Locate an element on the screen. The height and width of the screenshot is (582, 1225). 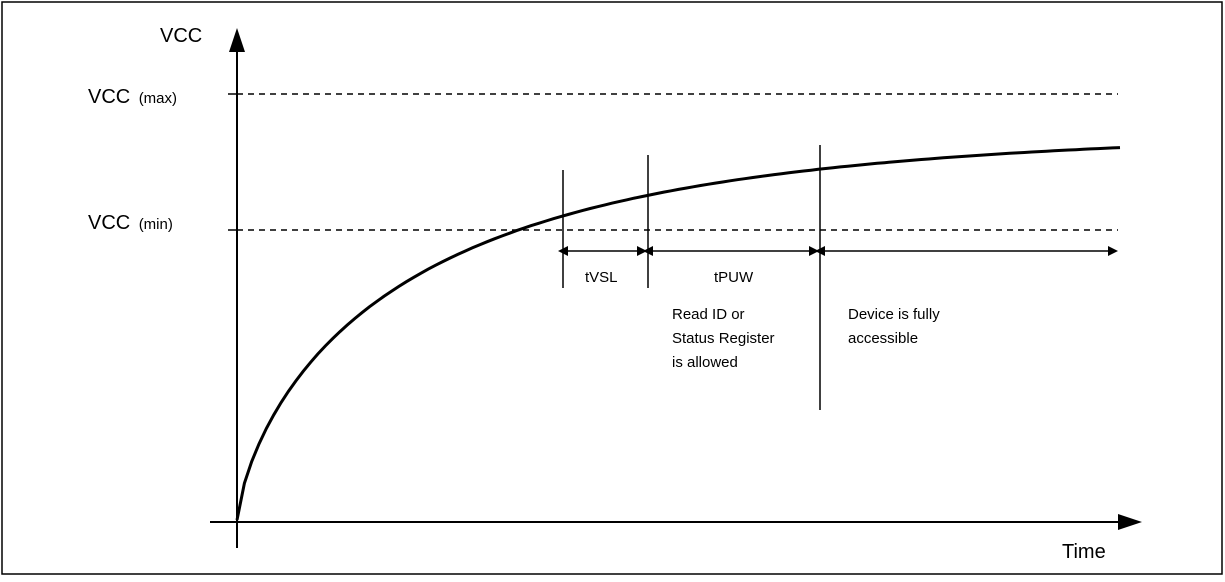
read-status-note-line-2: Status Register is located at coordinates (723, 338).